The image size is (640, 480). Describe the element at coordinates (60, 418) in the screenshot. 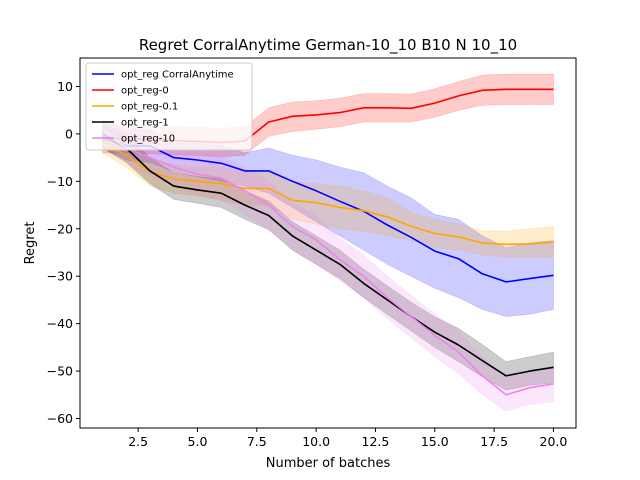

I see `y-tick-label: −60` at that location.